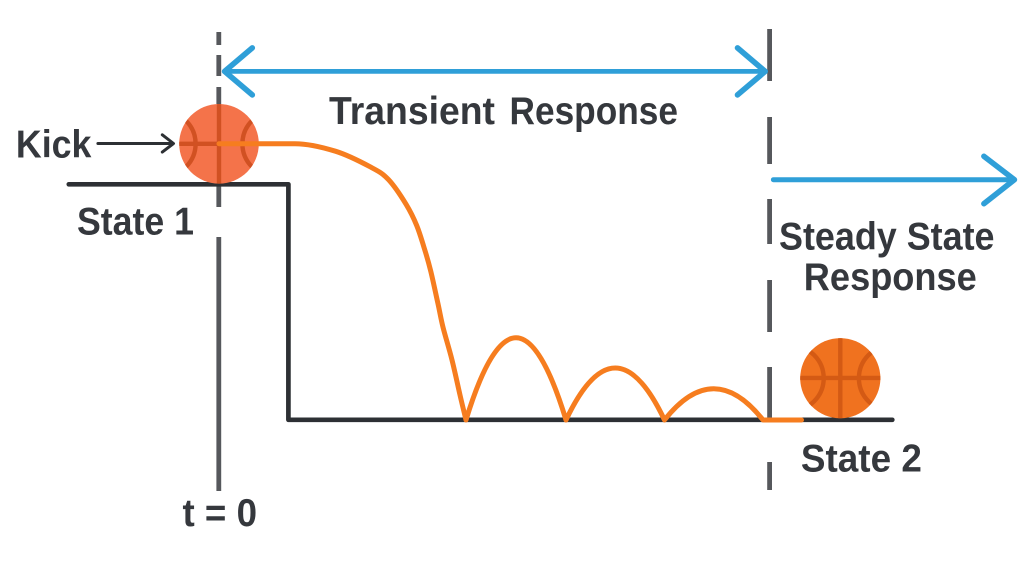 The width and height of the screenshot is (1024, 565). What do you see at coordinates (887, 236) in the screenshot?
I see `svg-text: Steady State` at bounding box center [887, 236].